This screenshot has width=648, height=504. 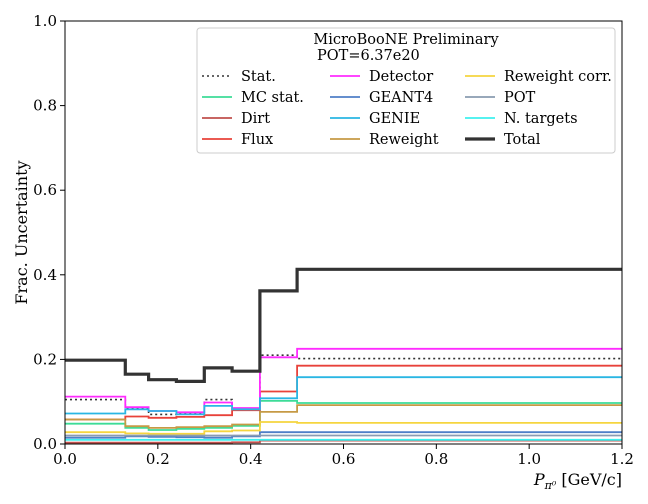 I want to click on legend-label: Flux, so click(x=257, y=140).